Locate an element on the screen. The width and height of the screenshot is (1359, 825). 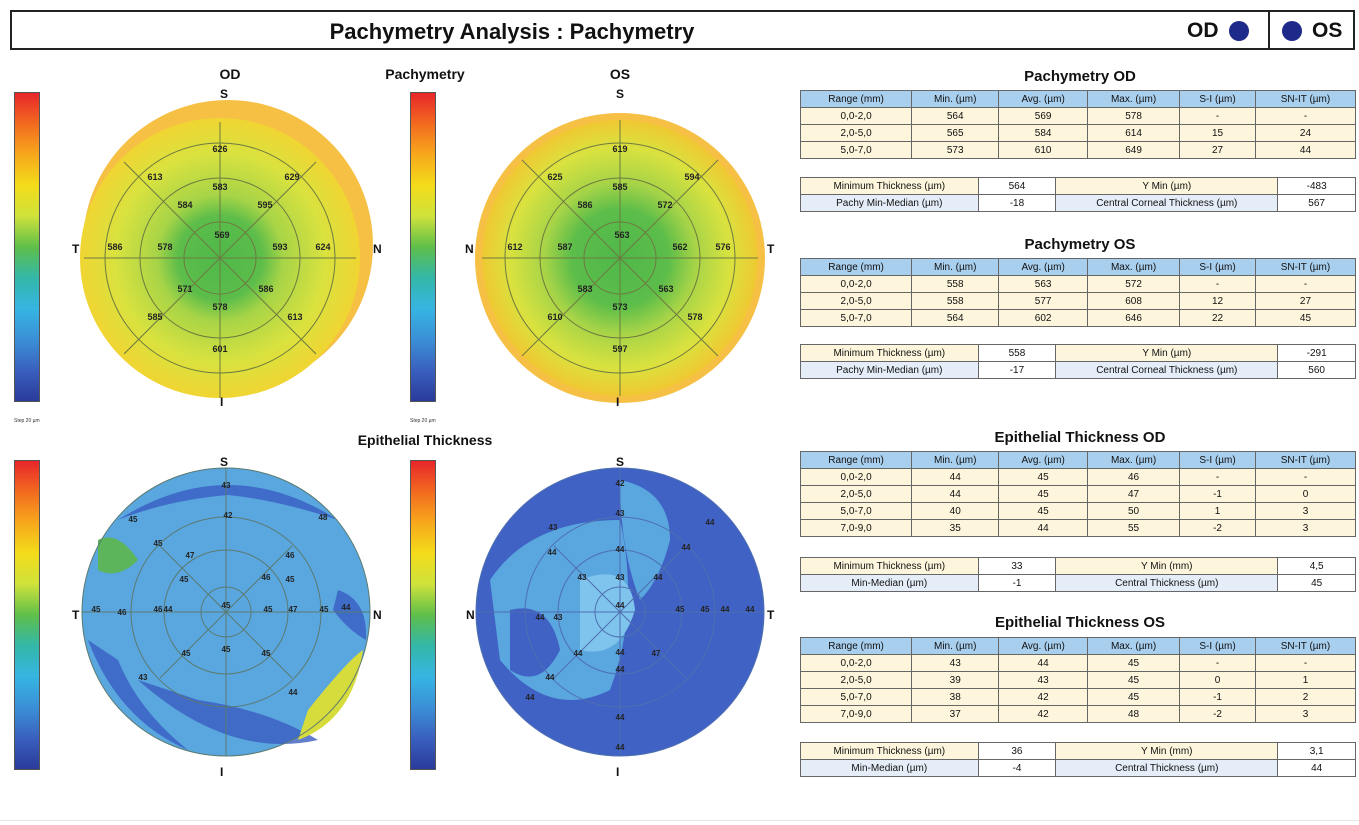
epi-od-dir-s: S is located at coordinates (224, 462).